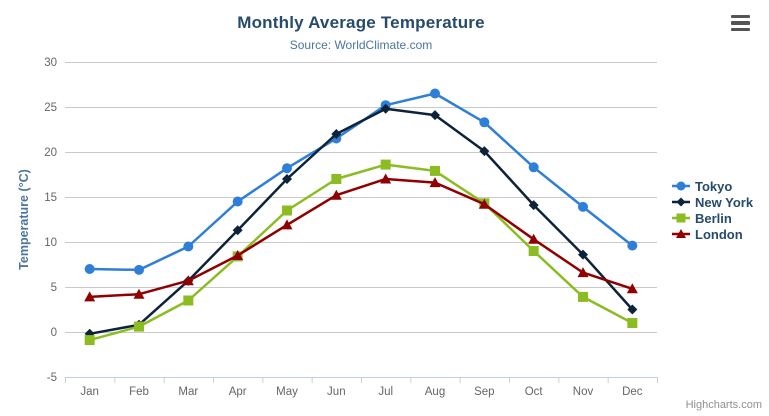 This screenshot has width=769, height=416. I want to click on y-axis-label: 0, so click(54, 333).